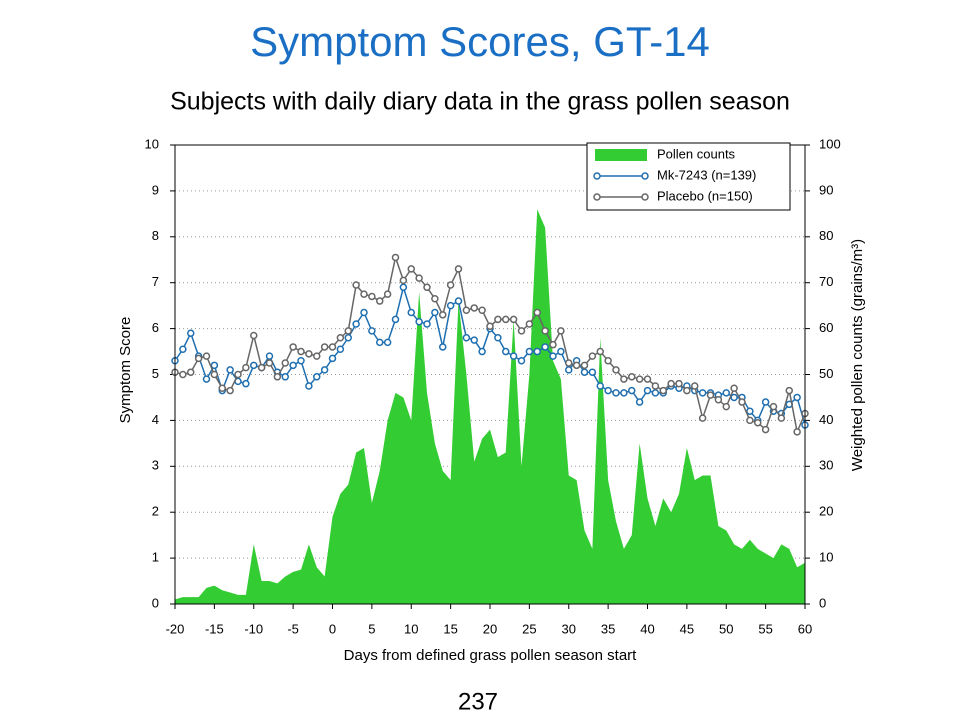  What do you see at coordinates (152, 143) in the screenshot?
I see `y-tick-label: 10` at bounding box center [152, 143].